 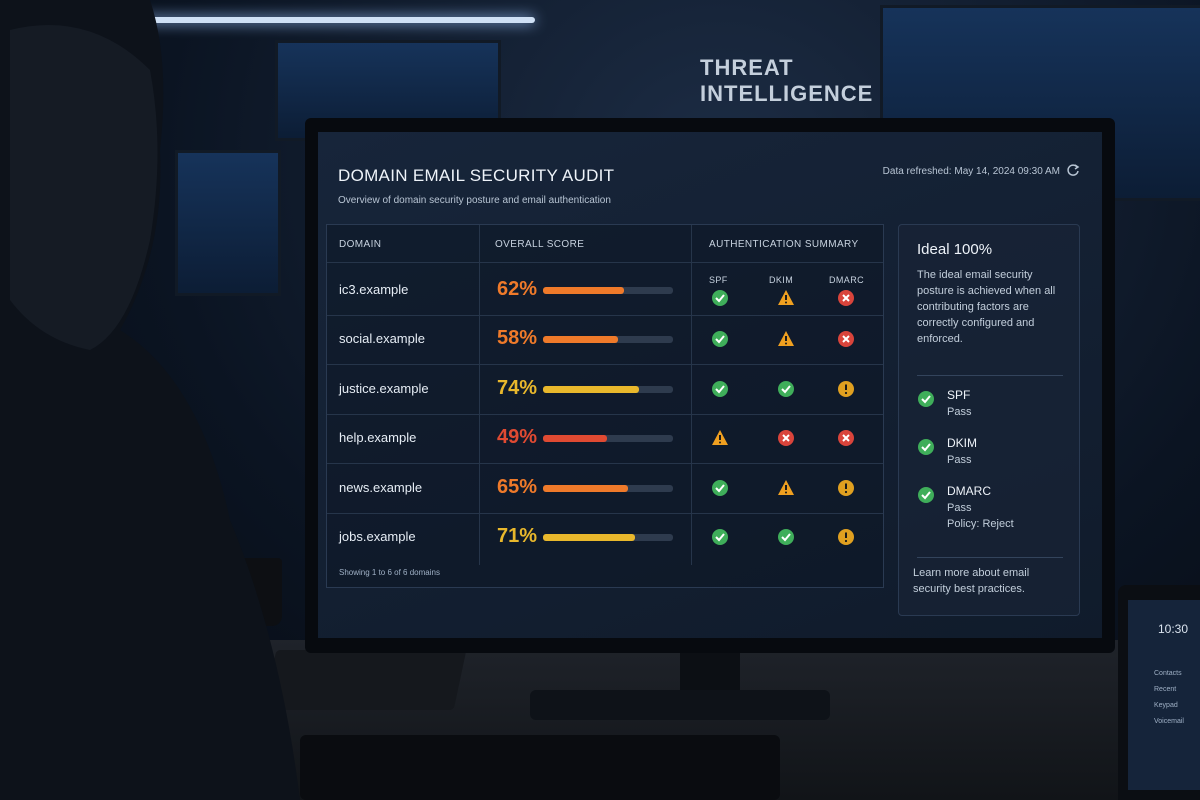 What do you see at coordinates (846, 280) in the screenshot?
I see `auth-column-header: DMARC` at bounding box center [846, 280].